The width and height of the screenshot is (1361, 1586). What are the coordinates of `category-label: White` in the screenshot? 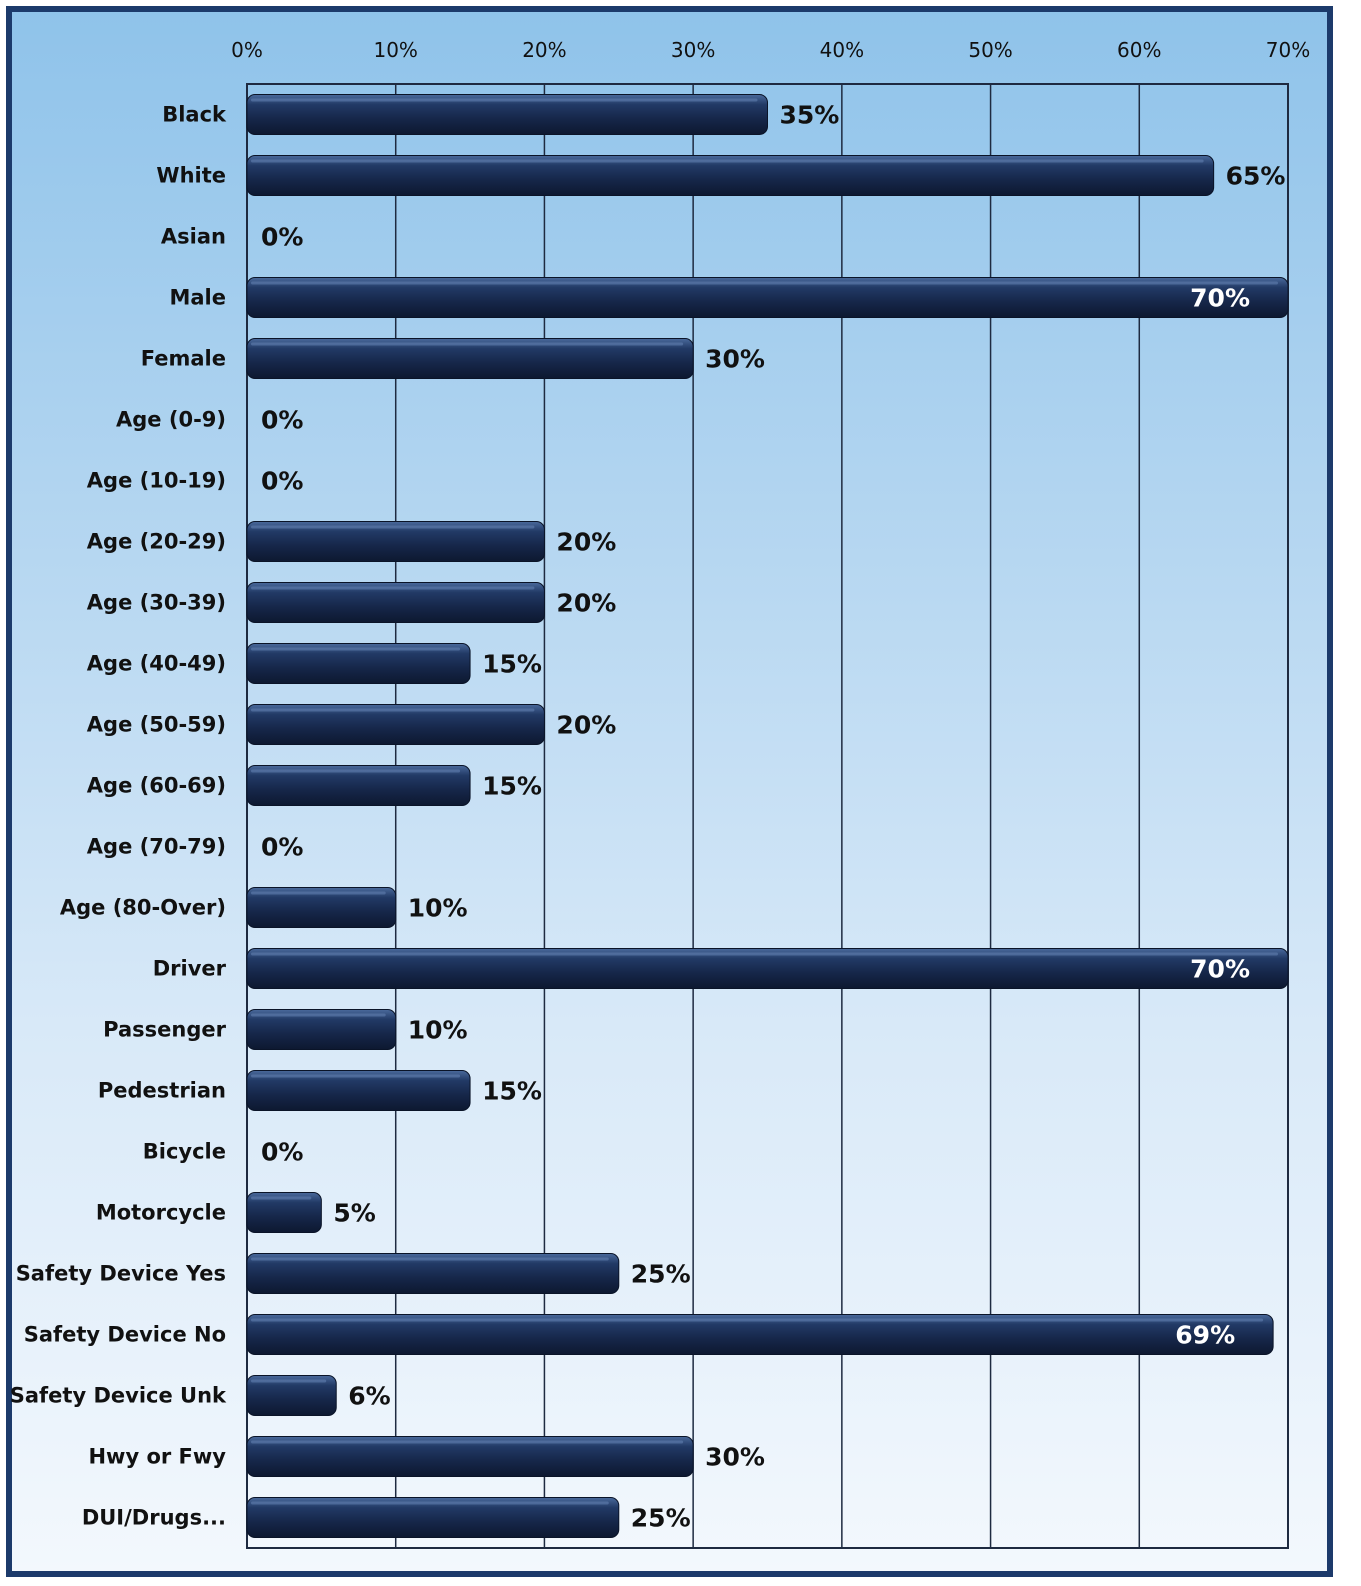 It's located at (191, 176).